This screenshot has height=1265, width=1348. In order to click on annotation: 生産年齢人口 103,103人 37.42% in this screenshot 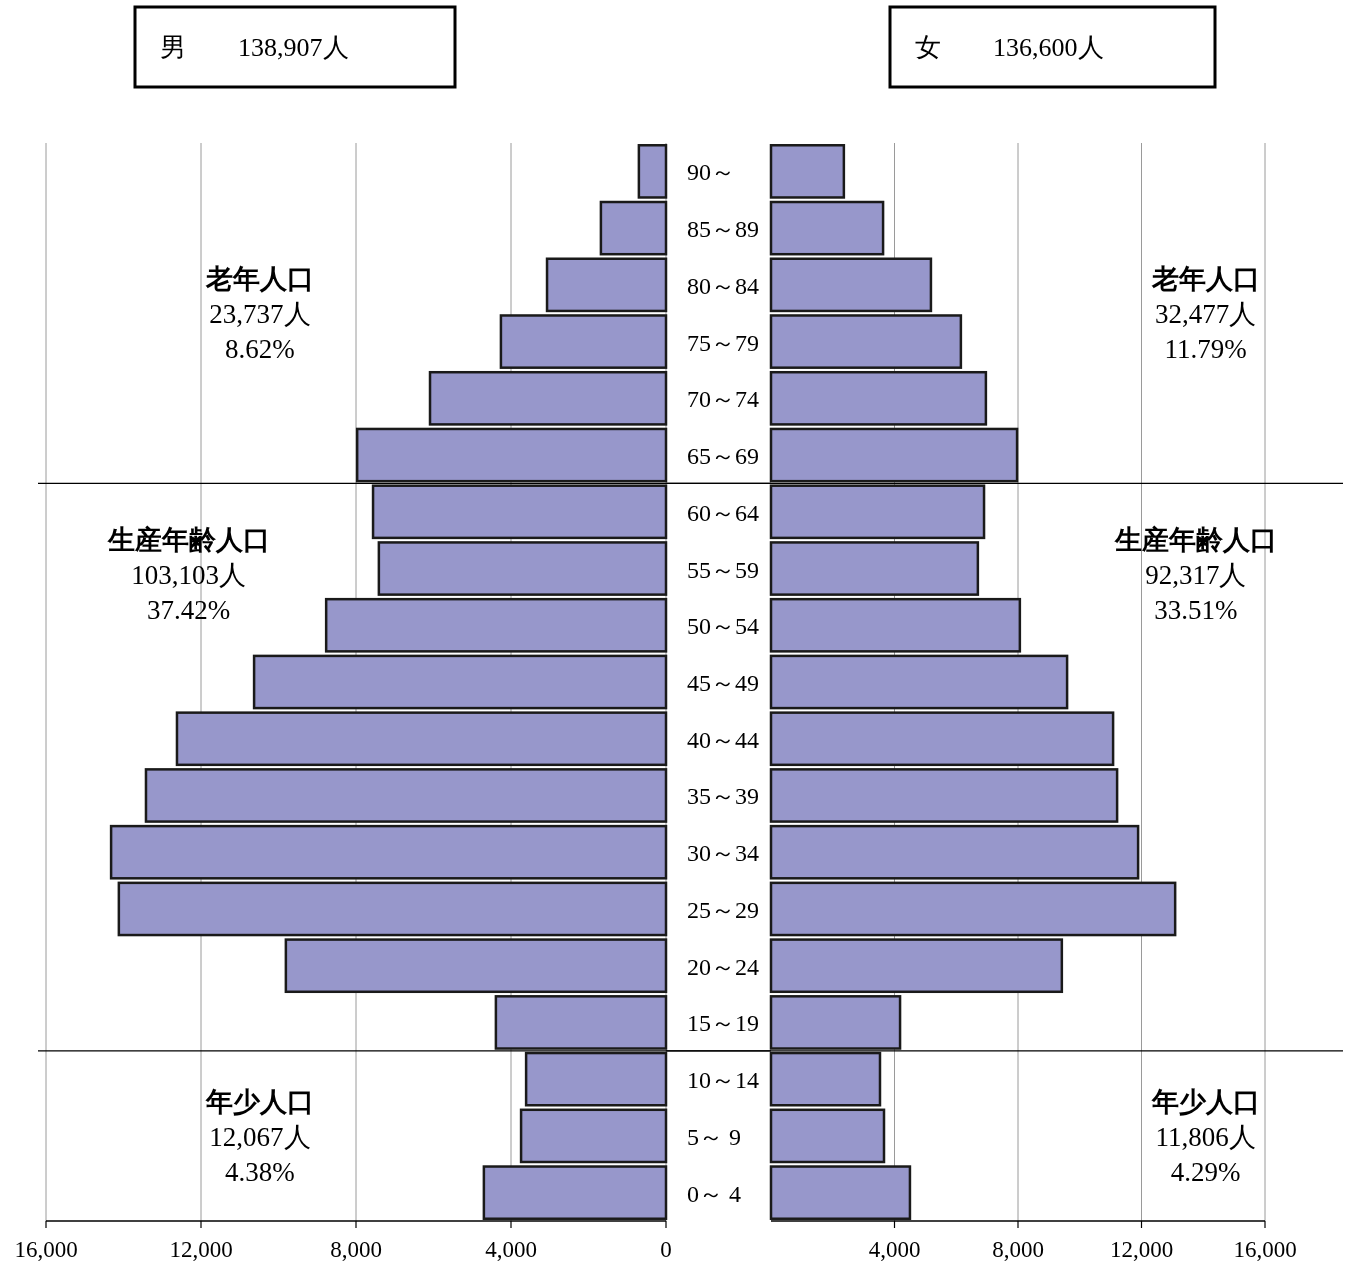, I will do `click(188, 575)`.